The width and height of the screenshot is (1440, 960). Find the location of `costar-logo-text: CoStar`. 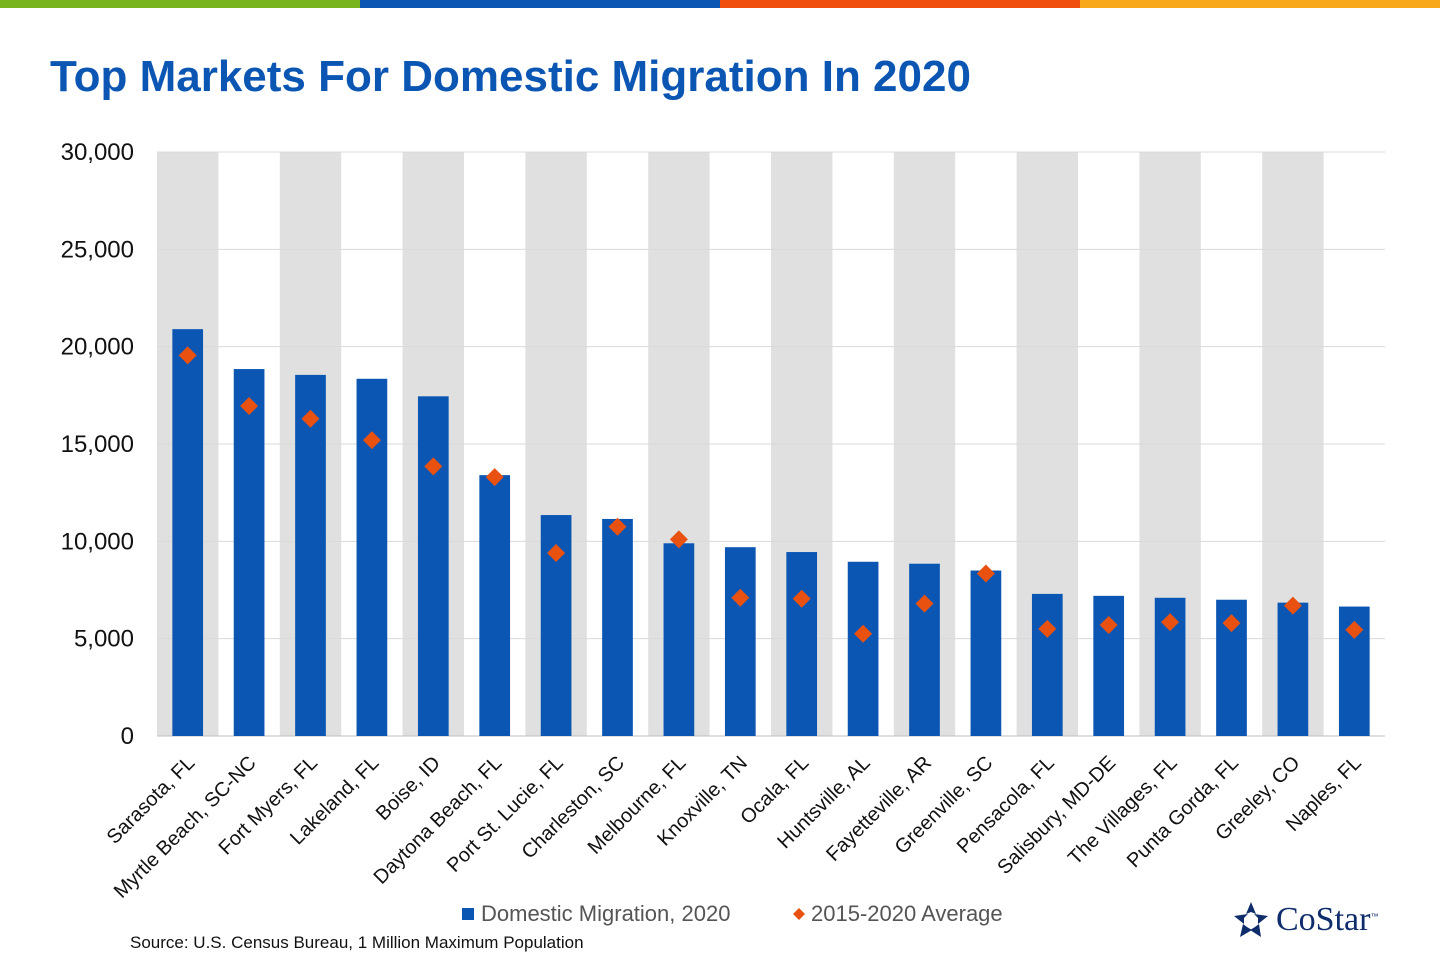

costar-logo-text: CoStar is located at coordinates (1323, 919).